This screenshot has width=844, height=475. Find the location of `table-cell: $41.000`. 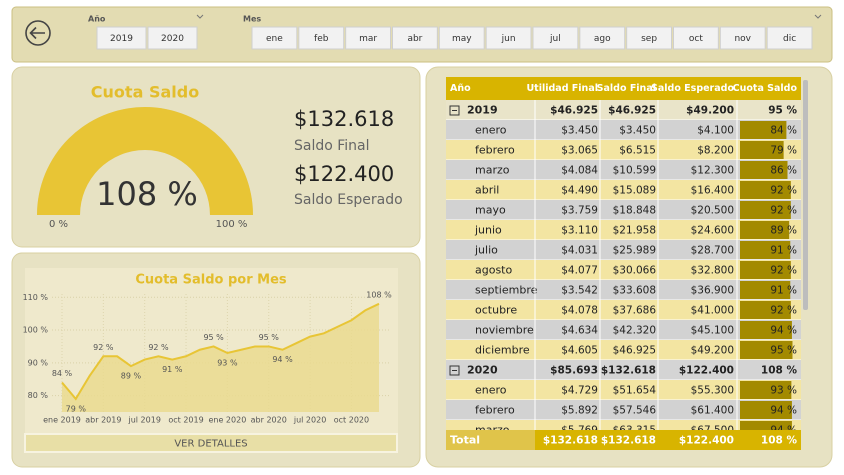

table-cell: $41.000 is located at coordinates (712, 311).